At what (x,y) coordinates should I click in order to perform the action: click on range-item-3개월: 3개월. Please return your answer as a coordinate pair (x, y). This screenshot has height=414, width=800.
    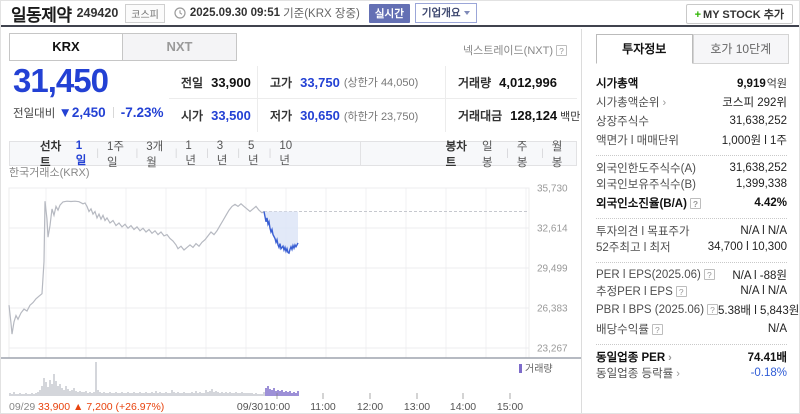
    Looking at the image, I should click on (155, 154).